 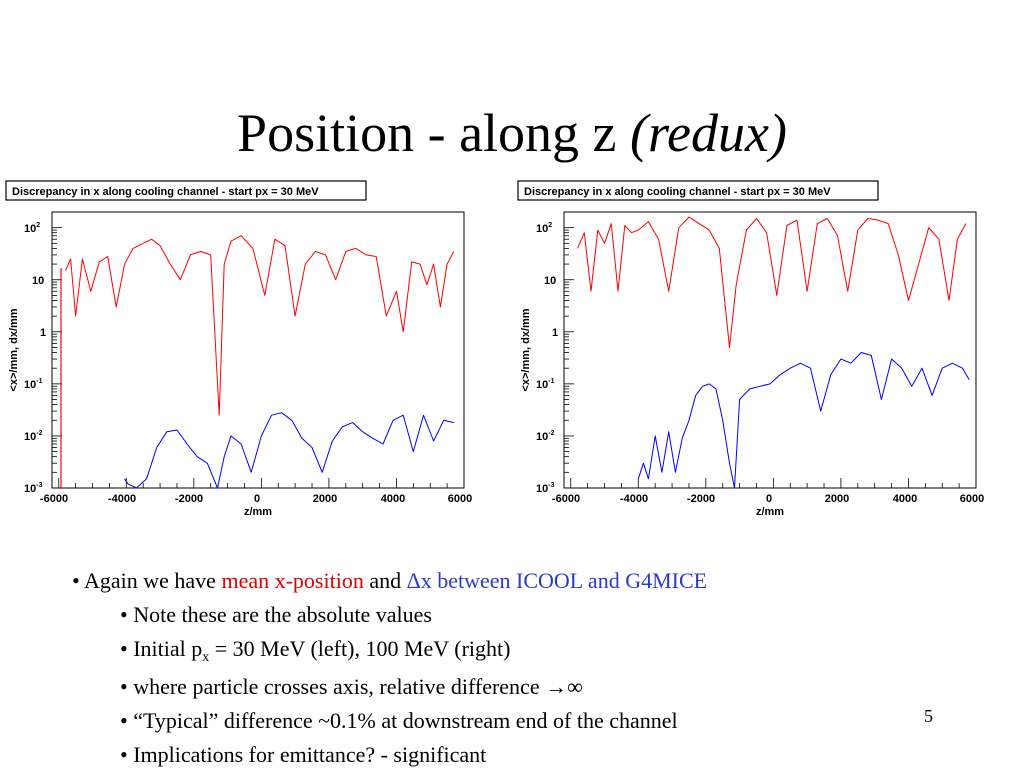 What do you see at coordinates (928, 716) in the screenshot?
I see `page-number: 5` at bounding box center [928, 716].